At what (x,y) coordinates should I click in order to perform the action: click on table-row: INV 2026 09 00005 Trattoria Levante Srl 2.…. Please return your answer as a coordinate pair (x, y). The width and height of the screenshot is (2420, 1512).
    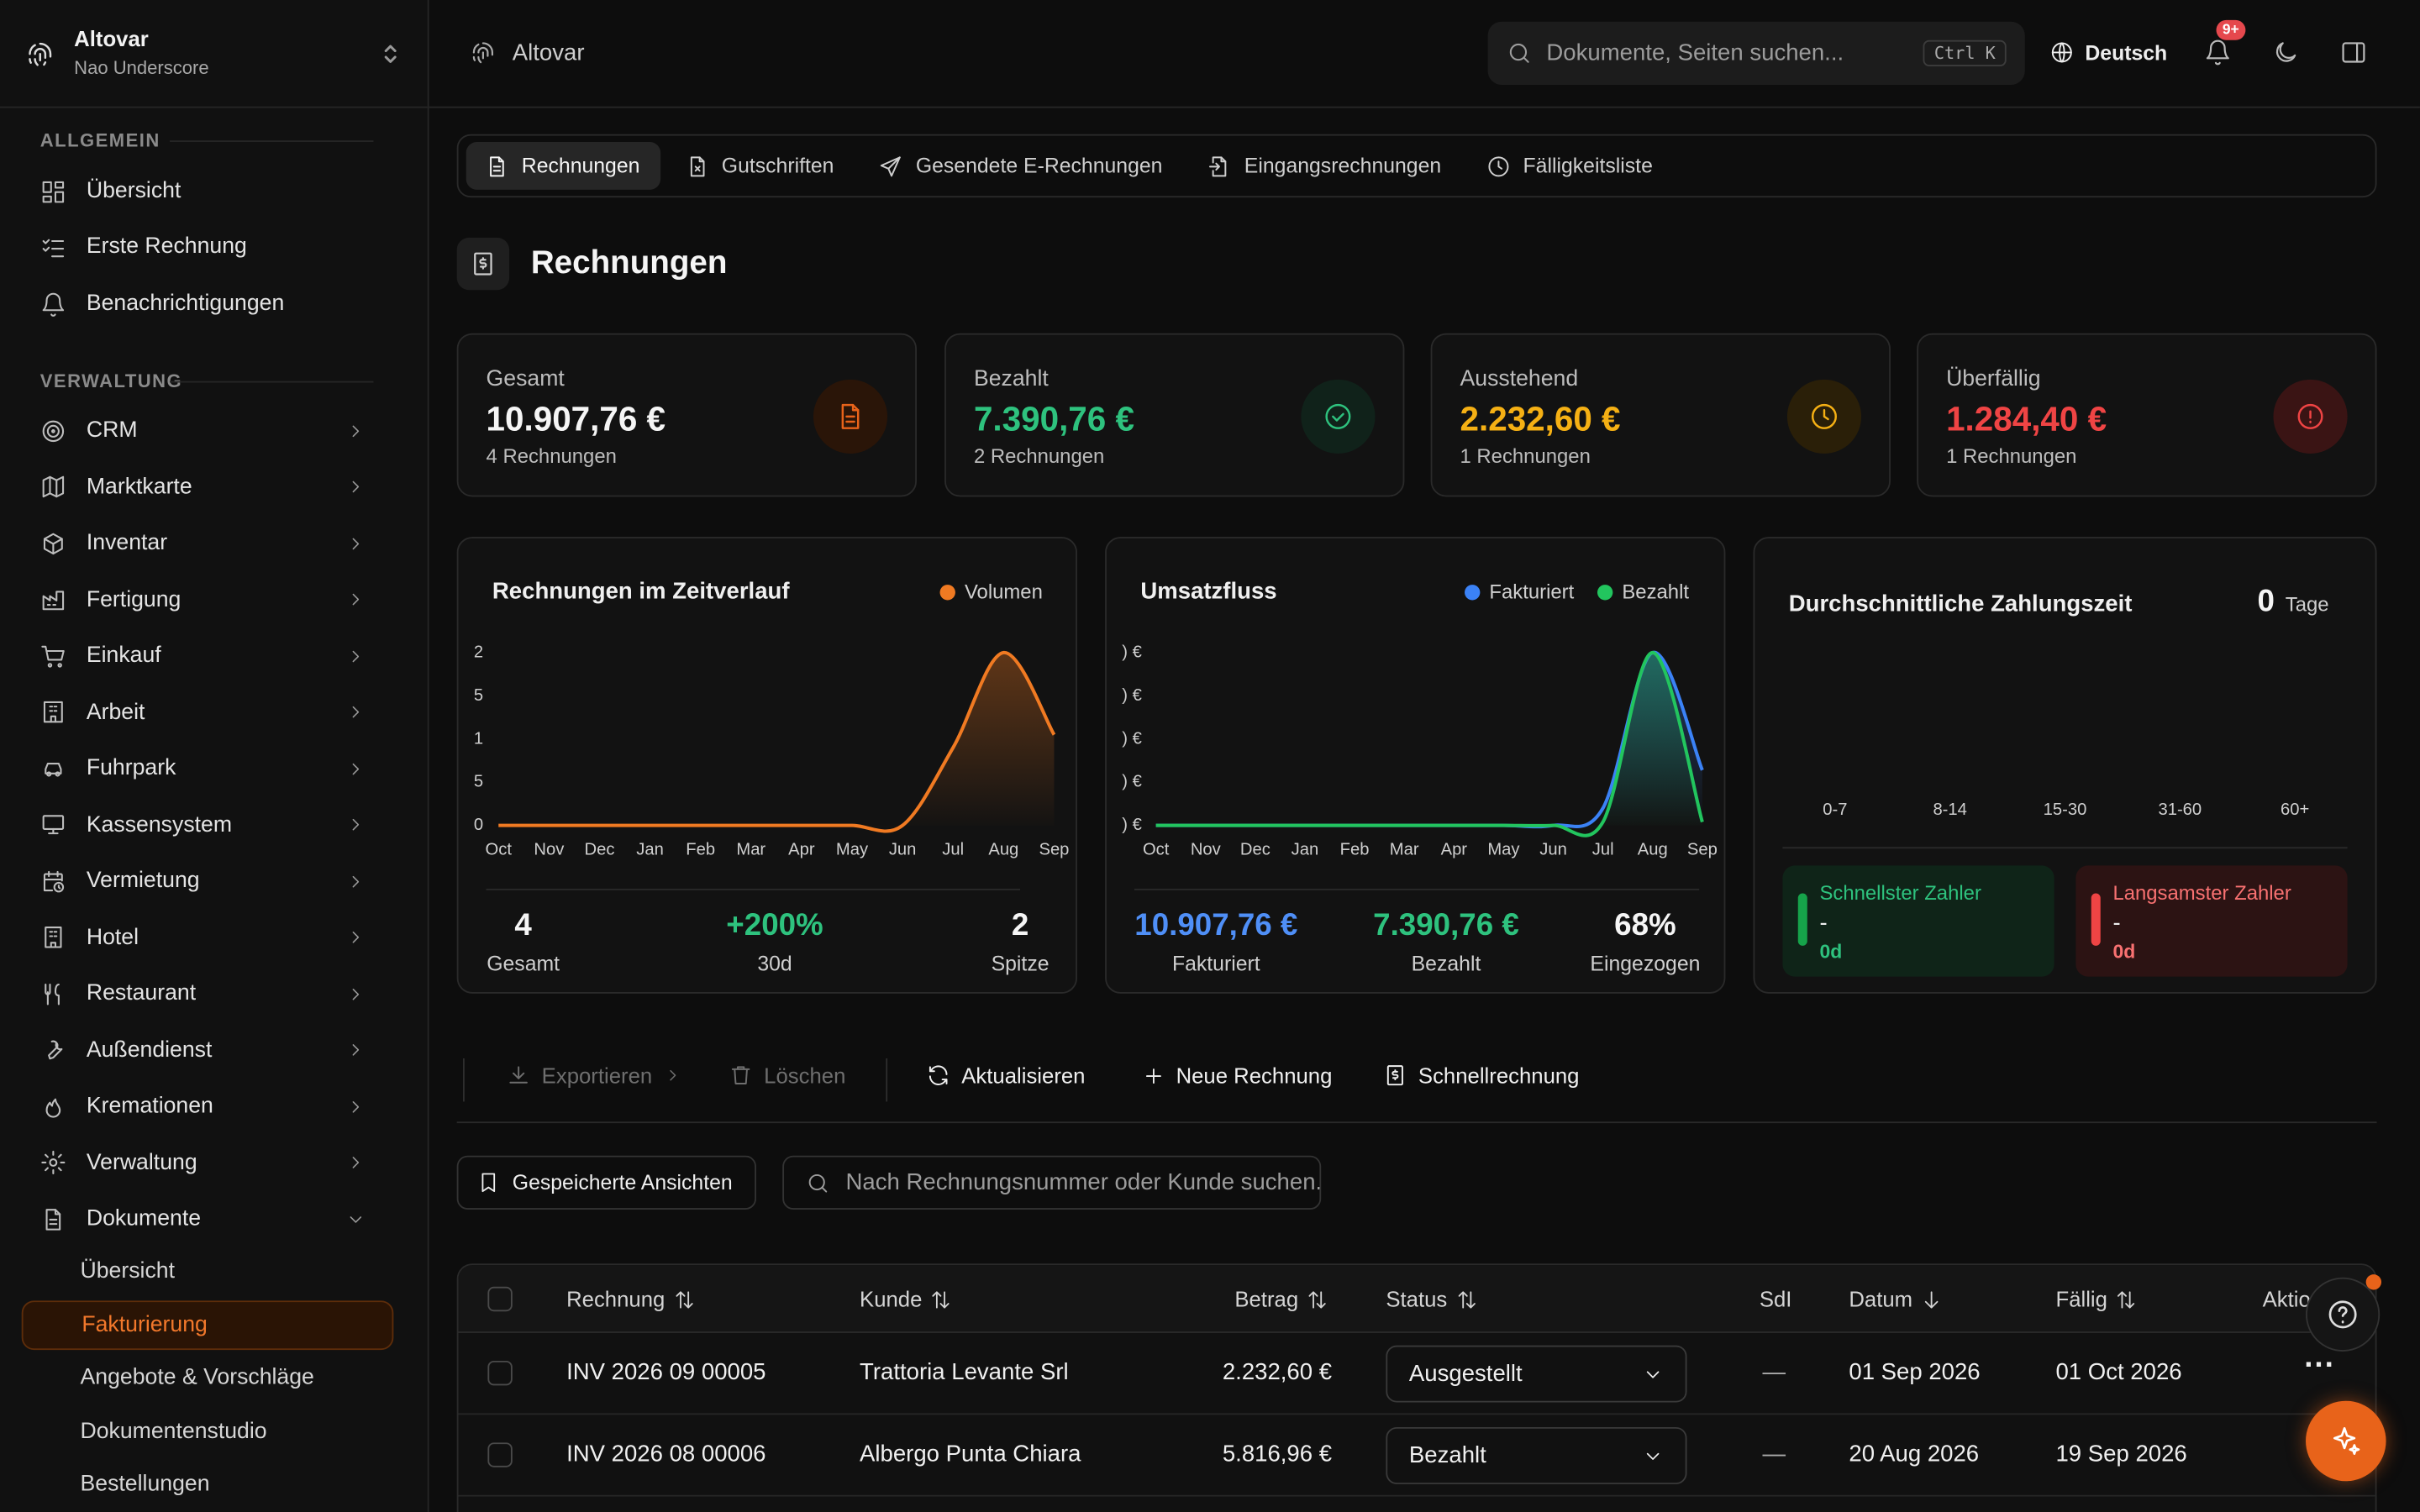
    Looking at the image, I should click on (1416, 1374).